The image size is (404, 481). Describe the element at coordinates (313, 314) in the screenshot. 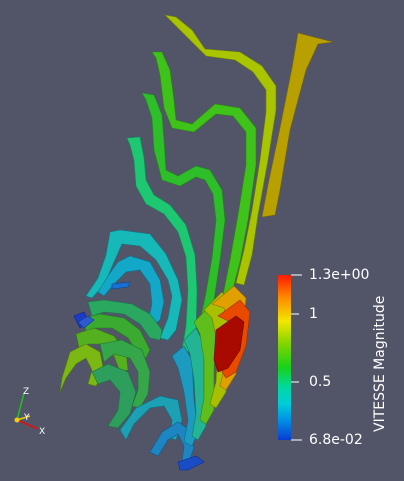

I see `scalar-bar-high-label: 1` at that location.